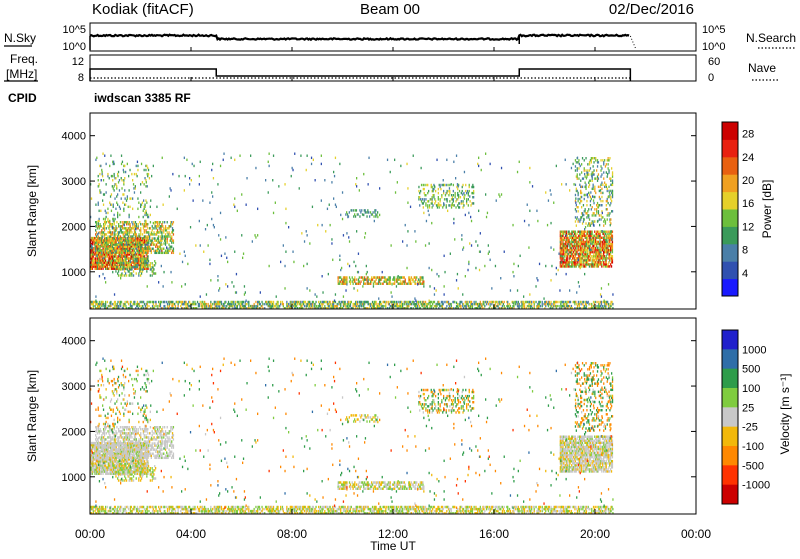 The width and height of the screenshot is (800, 559). I want to click on nsky-tick-top: 10^5, so click(74, 30).